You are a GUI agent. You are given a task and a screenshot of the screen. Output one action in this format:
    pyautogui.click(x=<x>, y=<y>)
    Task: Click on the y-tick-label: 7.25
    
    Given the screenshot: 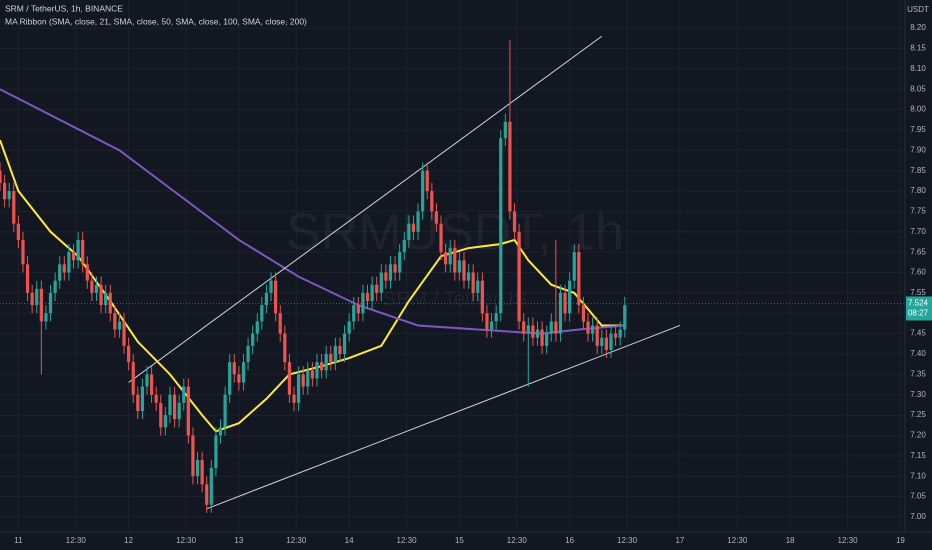 What is the action you would take?
    pyautogui.click(x=918, y=414)
    